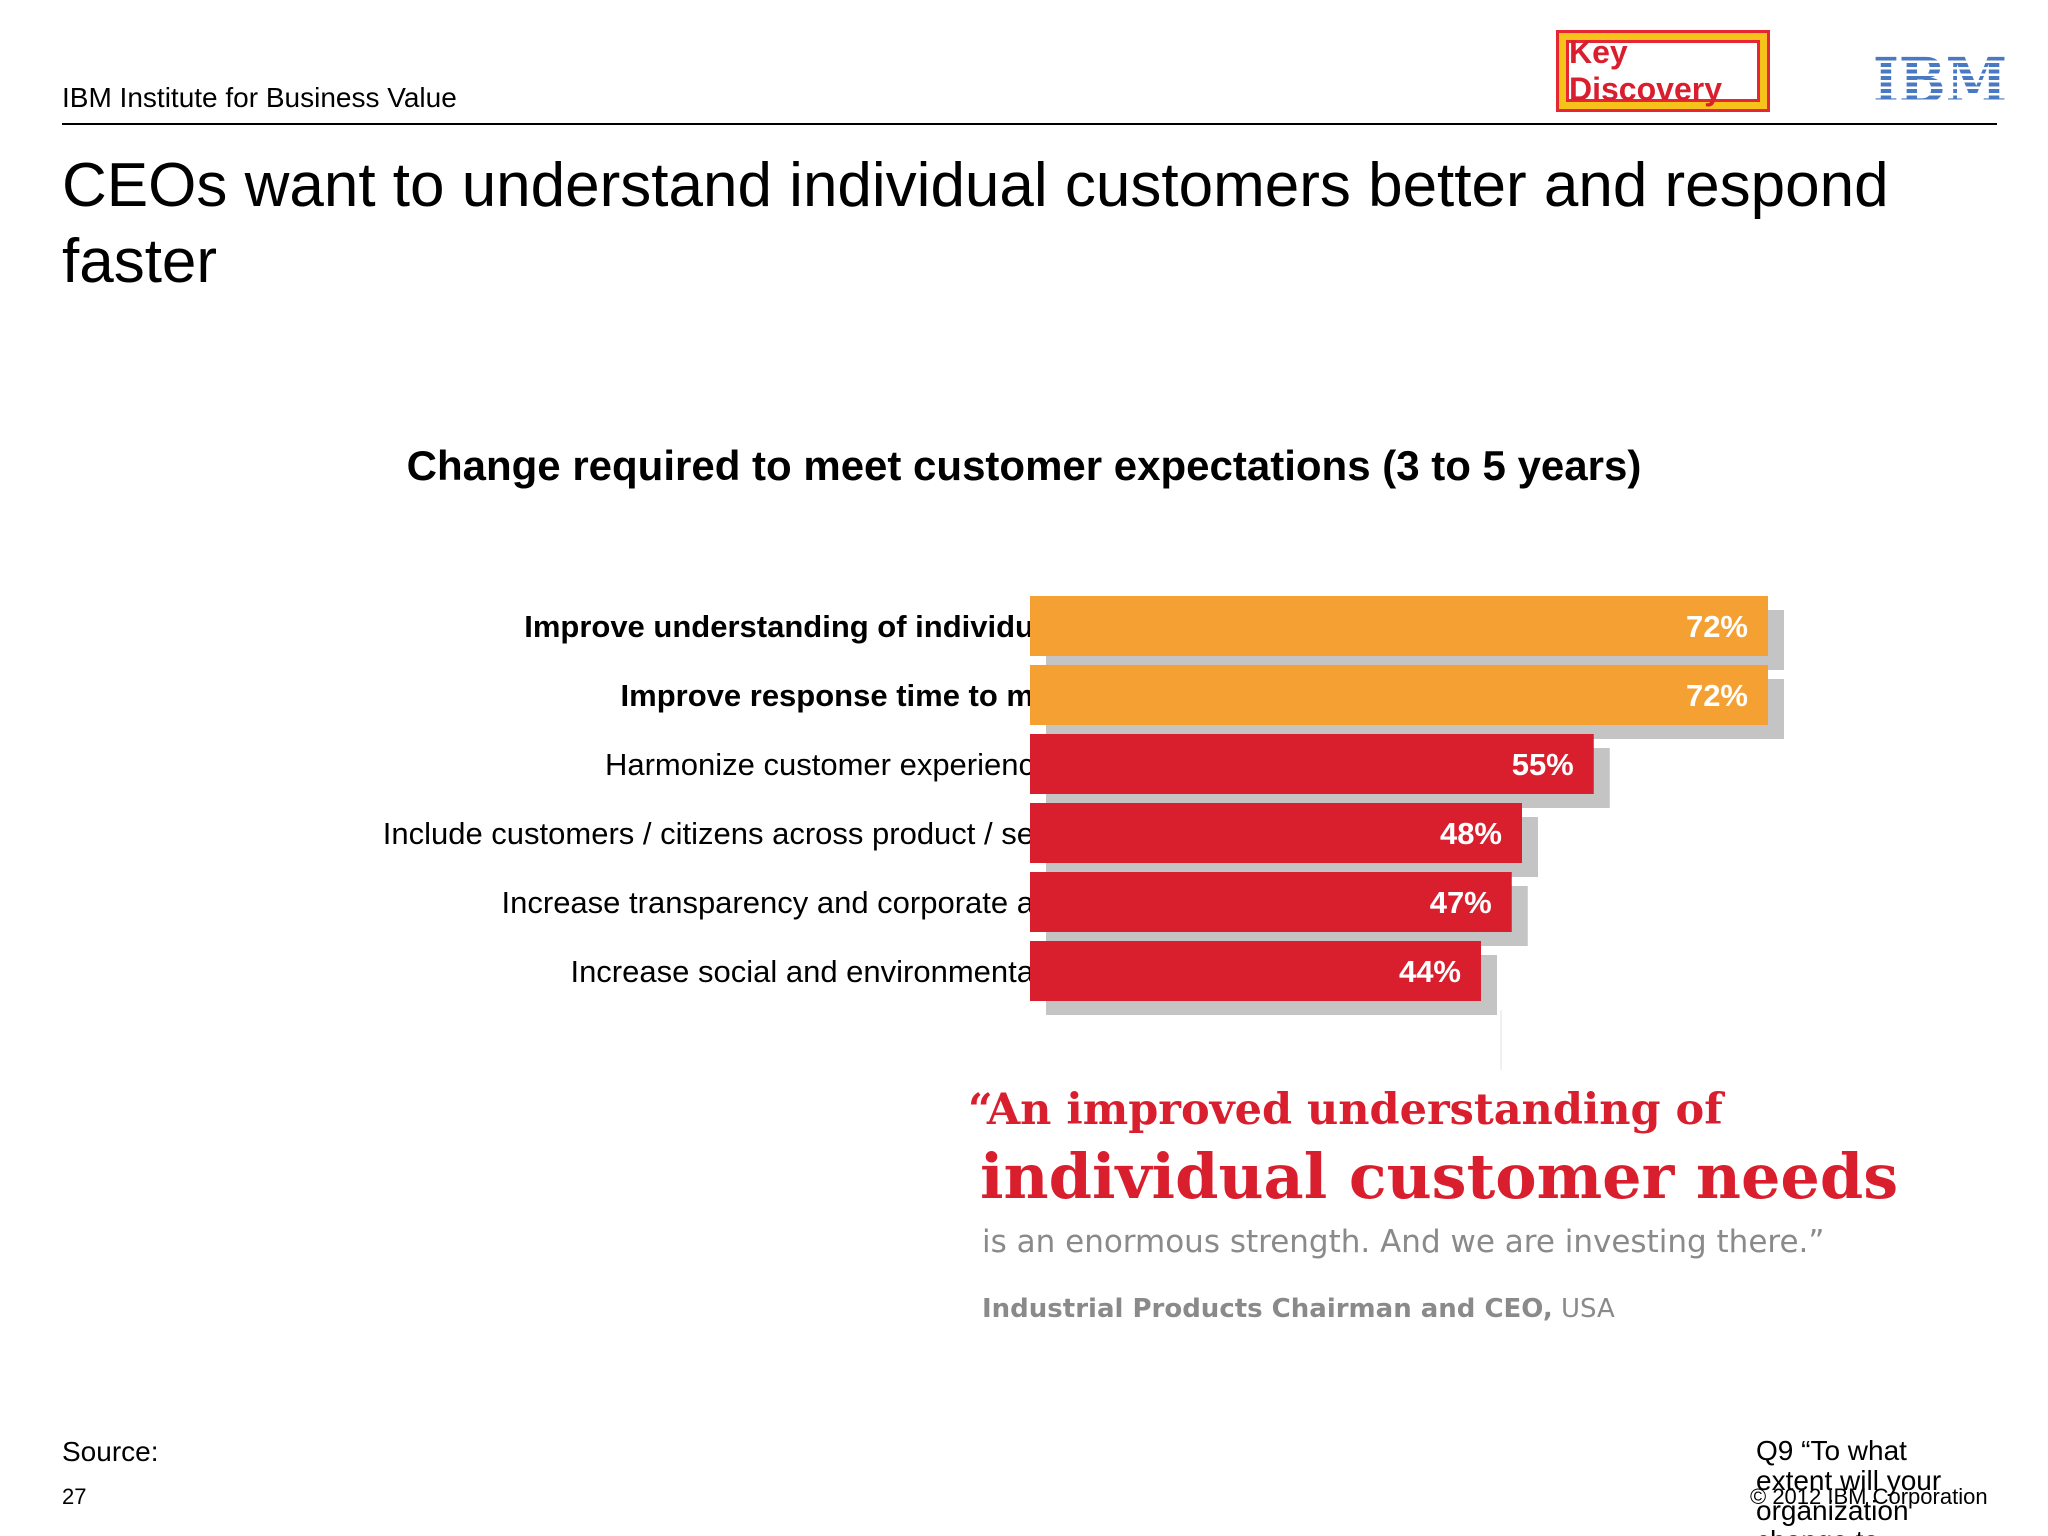 The height and width of the screenshot is (1536, 2048). I want to click on header-org-name: IBM Institute for Business Value, so click(259, 97).